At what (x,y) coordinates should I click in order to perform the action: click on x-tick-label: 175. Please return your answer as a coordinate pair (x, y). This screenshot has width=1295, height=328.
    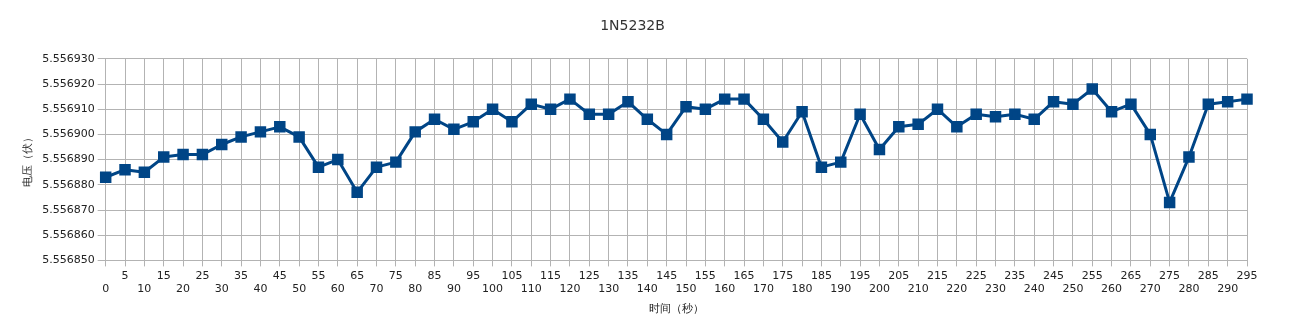
    Looking at the image, I should click on (783, 275).